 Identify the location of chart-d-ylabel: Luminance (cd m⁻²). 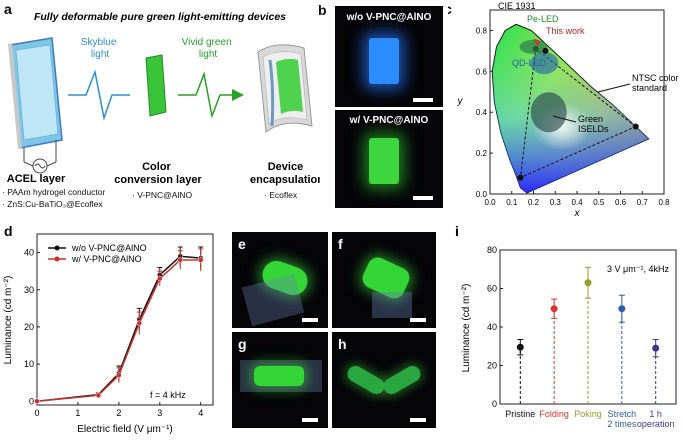
(8, 320).